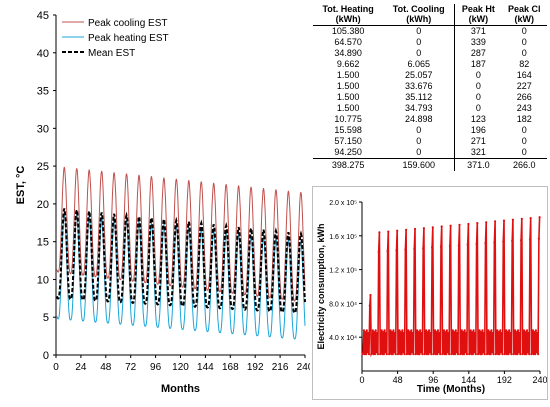  I want to click on table-row: 1.500 33.676 0 227, so click(430, 86).